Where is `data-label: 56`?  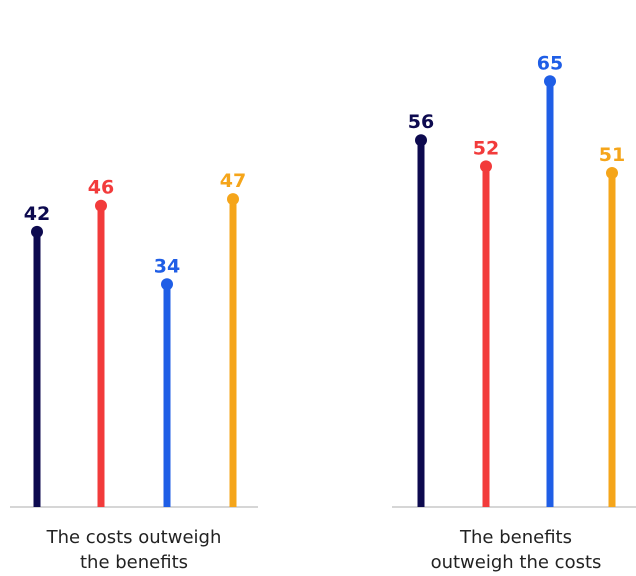
data-label: 56 is located at coordinates (421, 122).